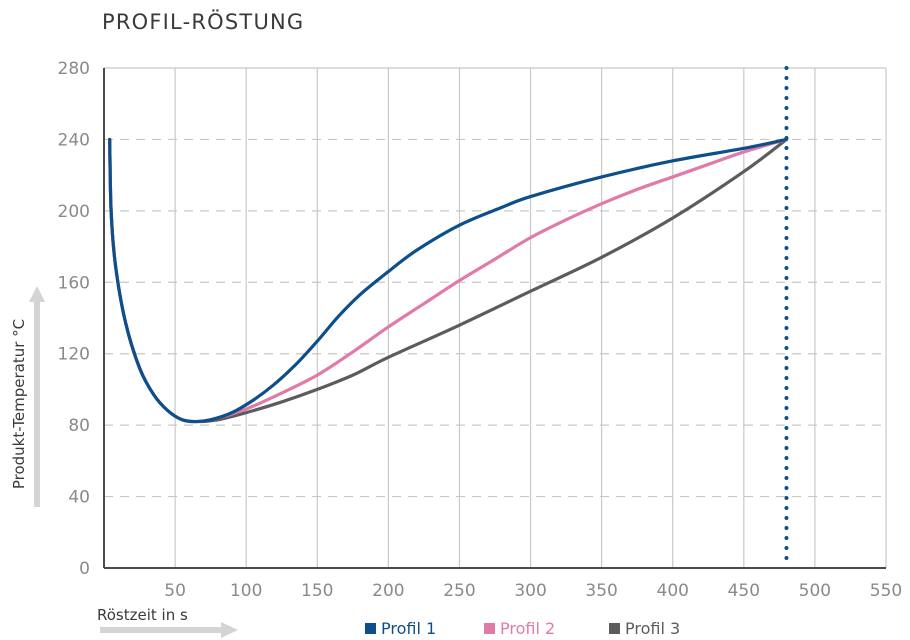 The height and width of the screenshot is (640, 910). What do you see at coordinates (673, 591) in the screenshot?
I see `x-tick-label: 400` at bounding box center [673, 591].